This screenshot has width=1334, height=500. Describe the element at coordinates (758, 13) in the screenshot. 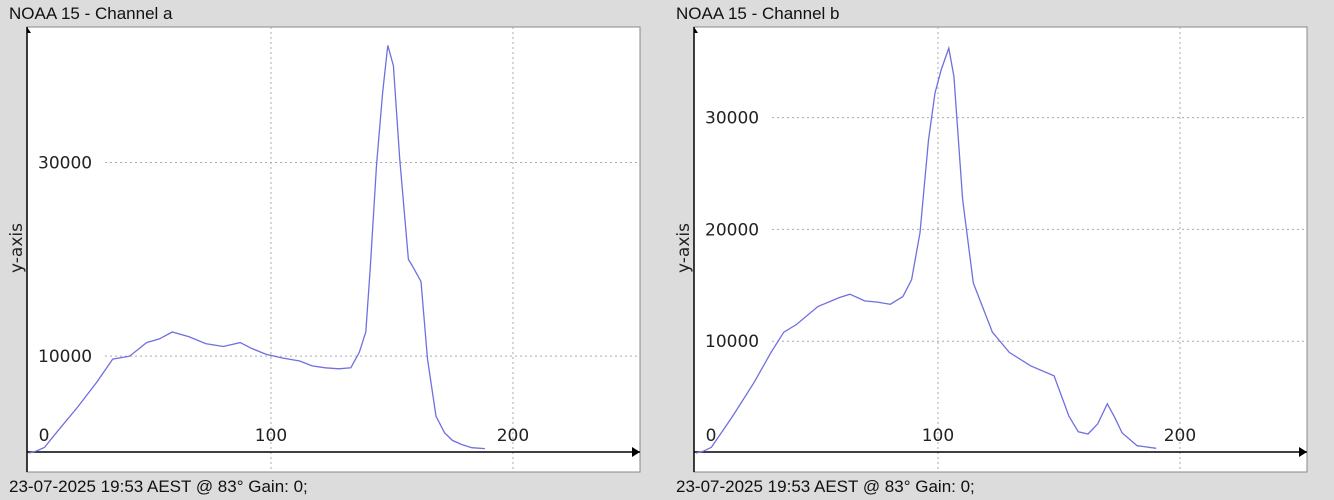

I see `chart-title: NOAA 15 - Channel b` at that location.